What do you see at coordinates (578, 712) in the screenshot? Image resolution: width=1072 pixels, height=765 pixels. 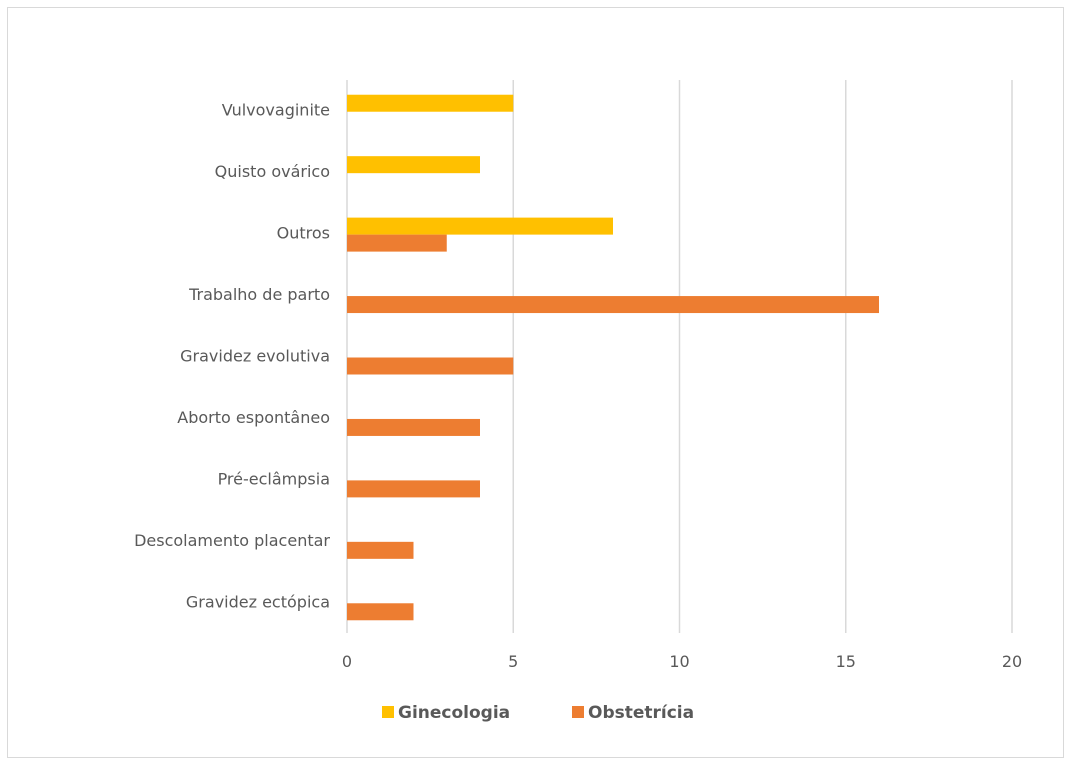 I see `legend-swatch-obstetricia` at bounding box center [578, 712].